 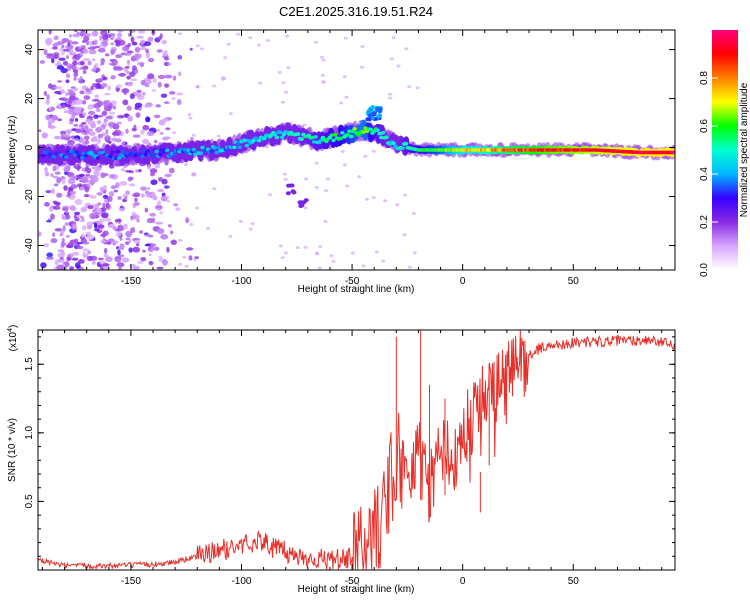 What do you see at coordinates (241, 581) in the screenshot?
I see `x-tick-label: -100` at bounding box center [241, 581].